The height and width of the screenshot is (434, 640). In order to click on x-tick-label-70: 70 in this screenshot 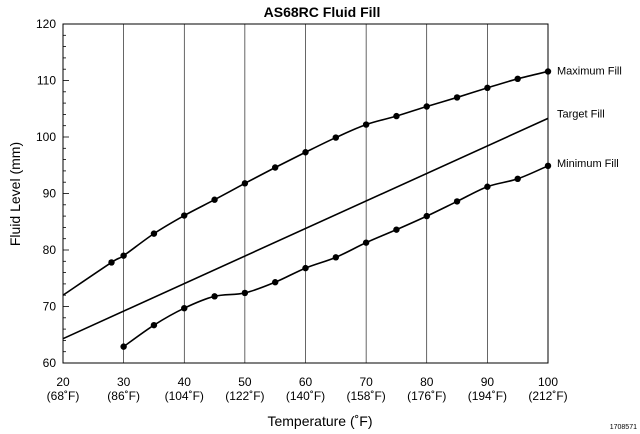, I will do `click(366, 382)`.